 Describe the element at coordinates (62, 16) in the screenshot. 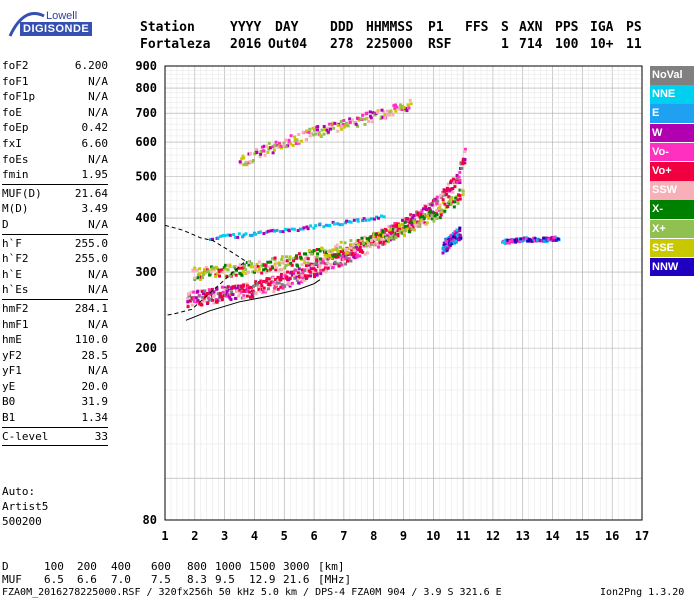

I see `logo-lowell: Lowell` at that location.